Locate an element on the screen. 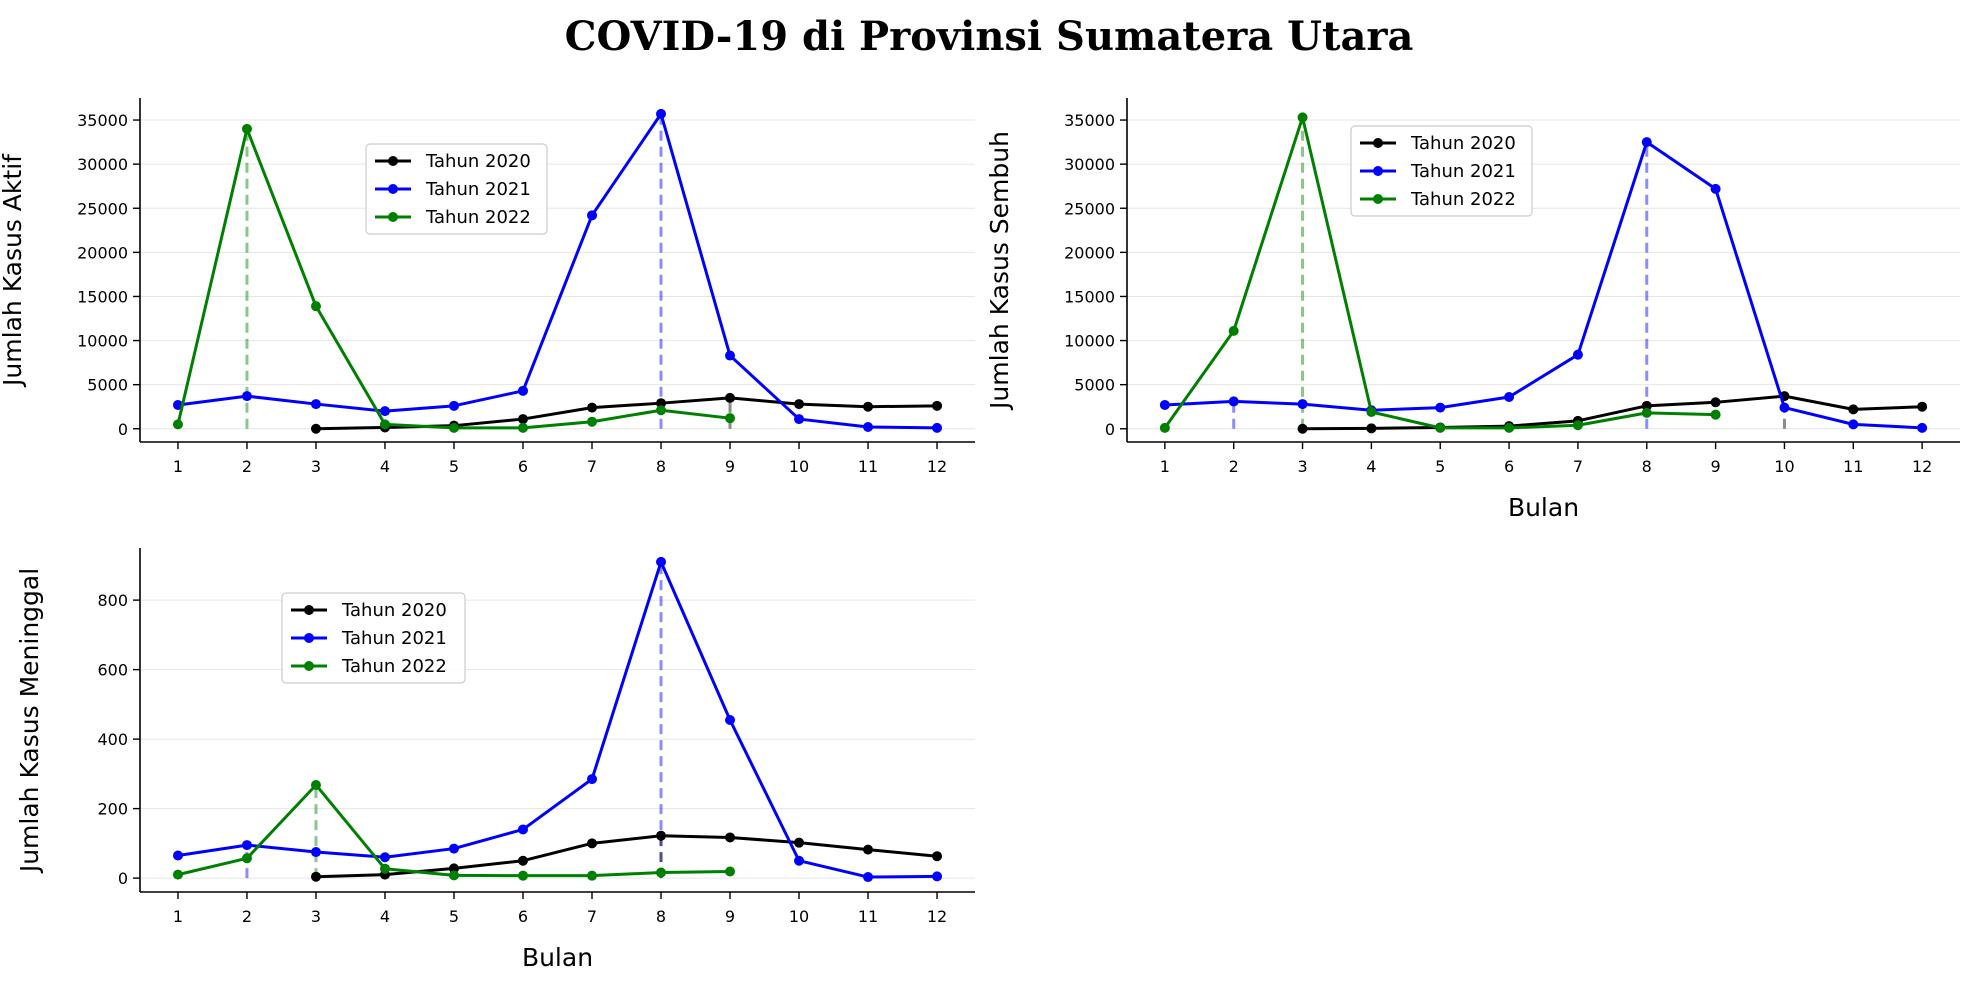 The width and height of the screenshot is (1979, 989). y-axis-label: Jumlah Kasus Aktif is located at coordinates (13, 270).